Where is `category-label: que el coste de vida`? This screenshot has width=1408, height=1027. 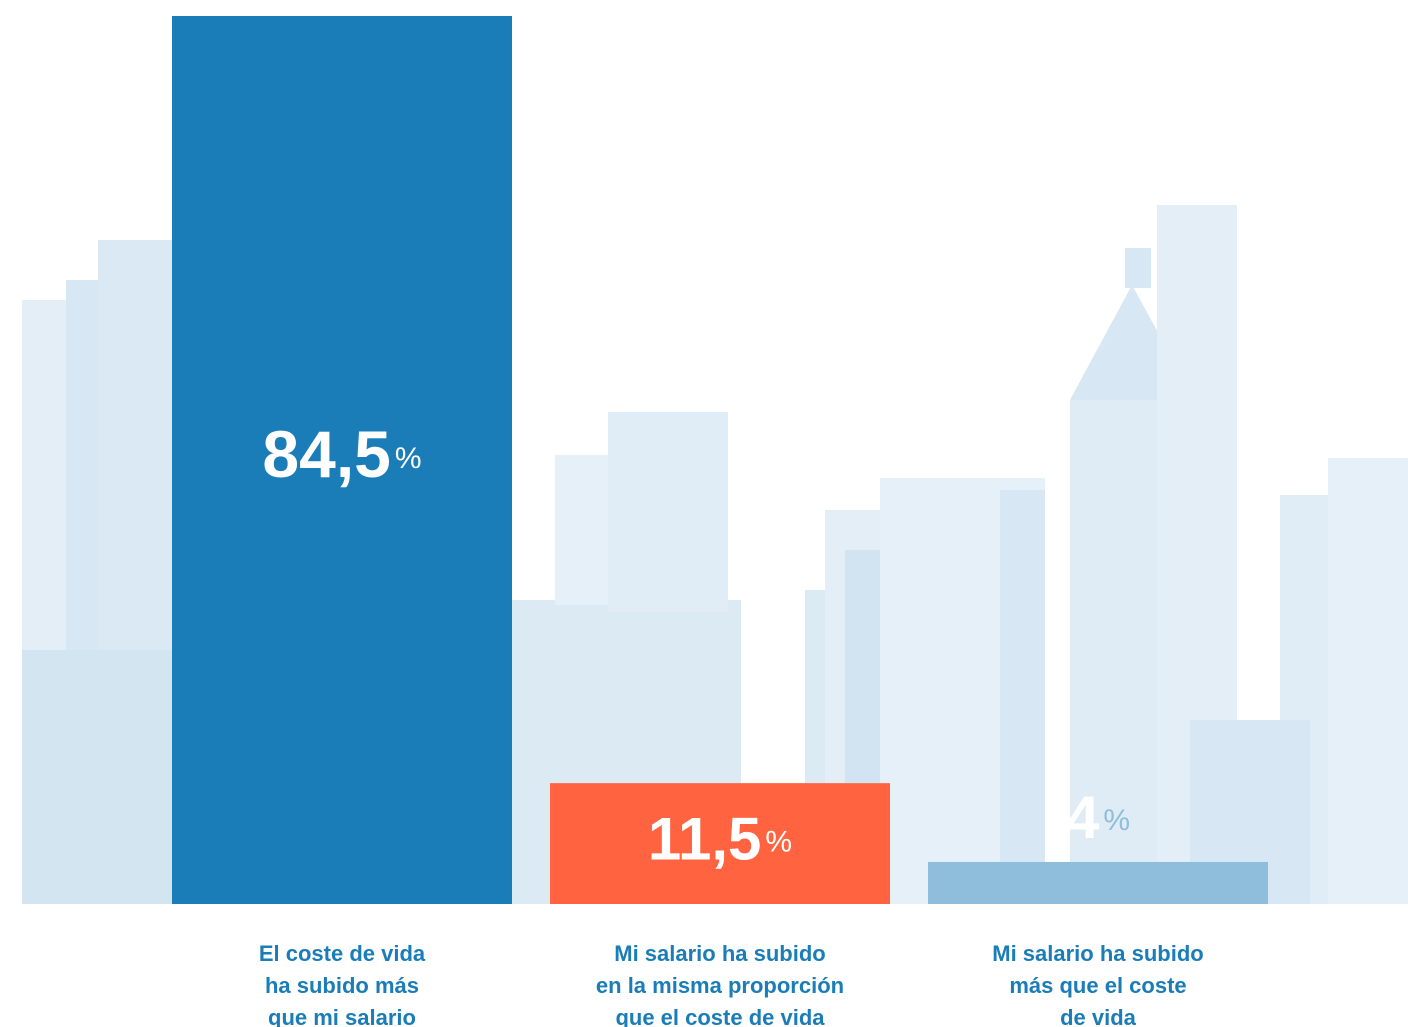
category-label: que el coste de vida is located at coordinates (720, 1016).